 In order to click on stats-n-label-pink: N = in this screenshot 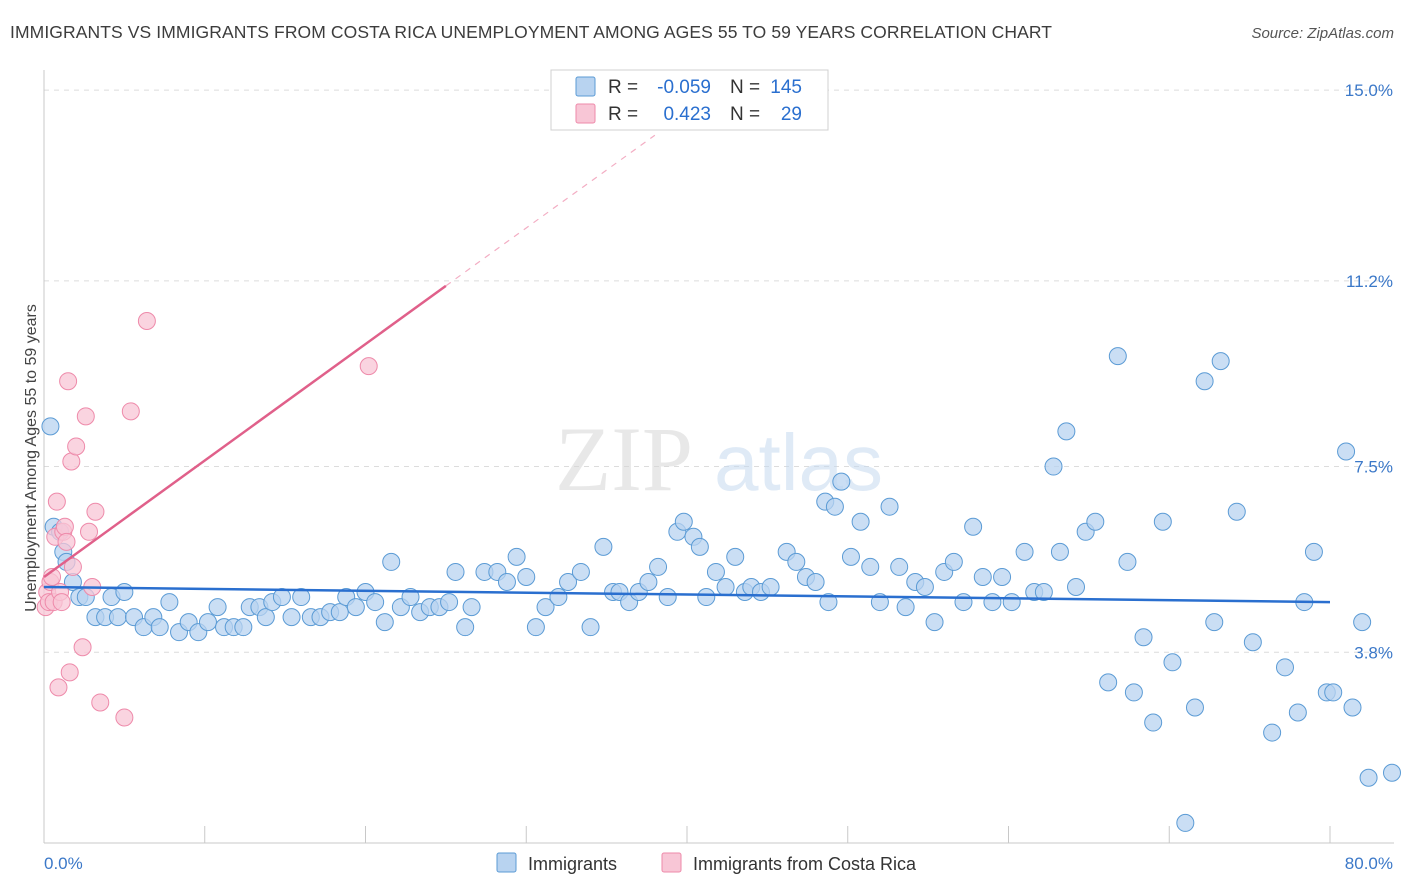, I will do `click(745, 114)`.